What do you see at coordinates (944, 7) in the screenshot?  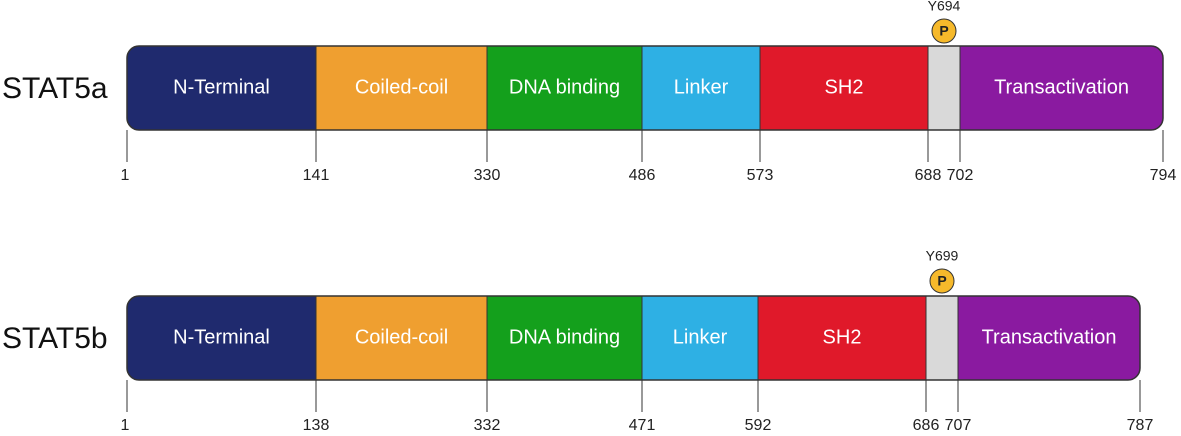 I see `site-label: Y694` at bounding box center [944, 7].